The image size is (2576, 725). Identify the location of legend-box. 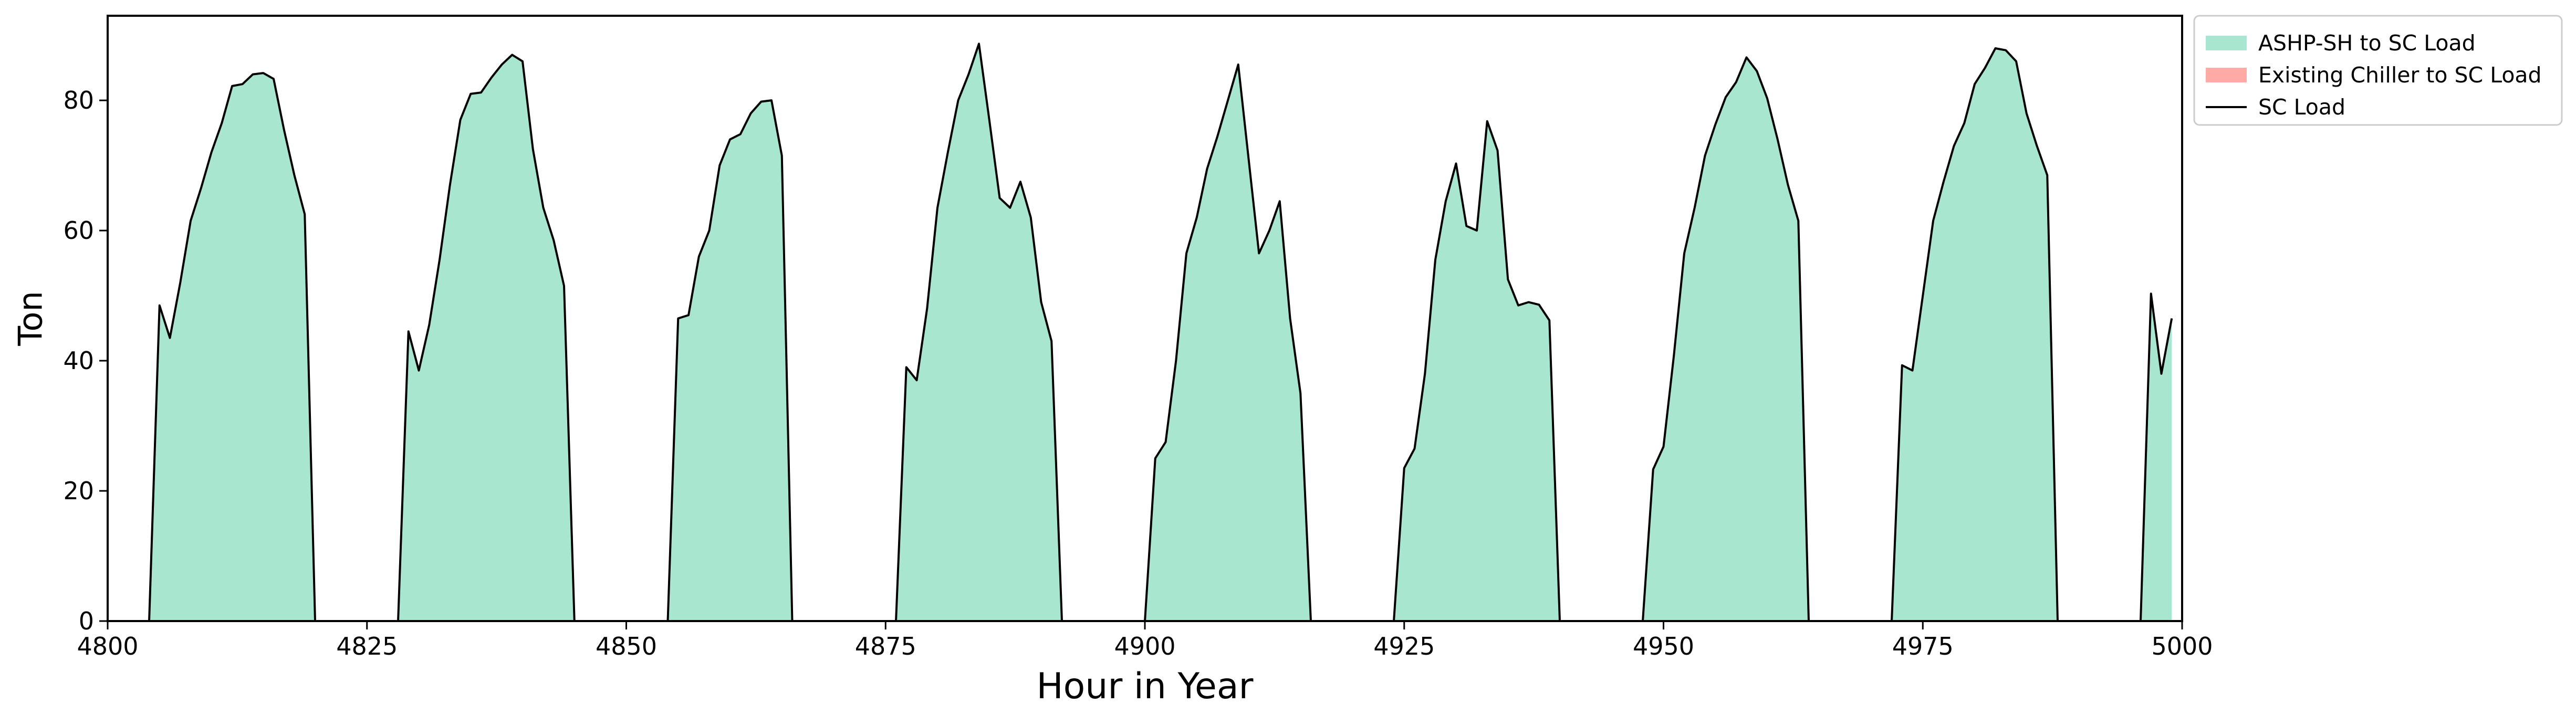
(2378, 70).